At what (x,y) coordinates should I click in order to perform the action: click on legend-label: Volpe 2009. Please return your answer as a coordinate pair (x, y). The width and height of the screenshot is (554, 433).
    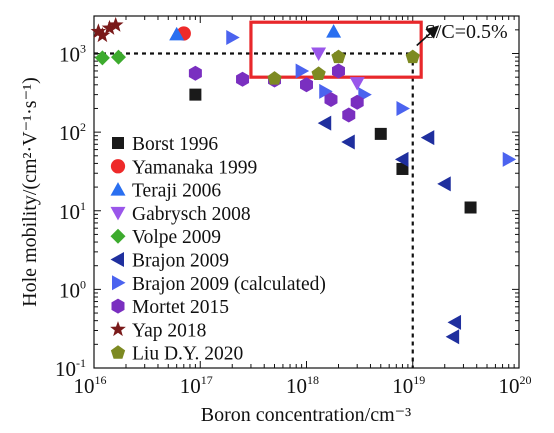
    Looking at the image, I should click on (176, 237).